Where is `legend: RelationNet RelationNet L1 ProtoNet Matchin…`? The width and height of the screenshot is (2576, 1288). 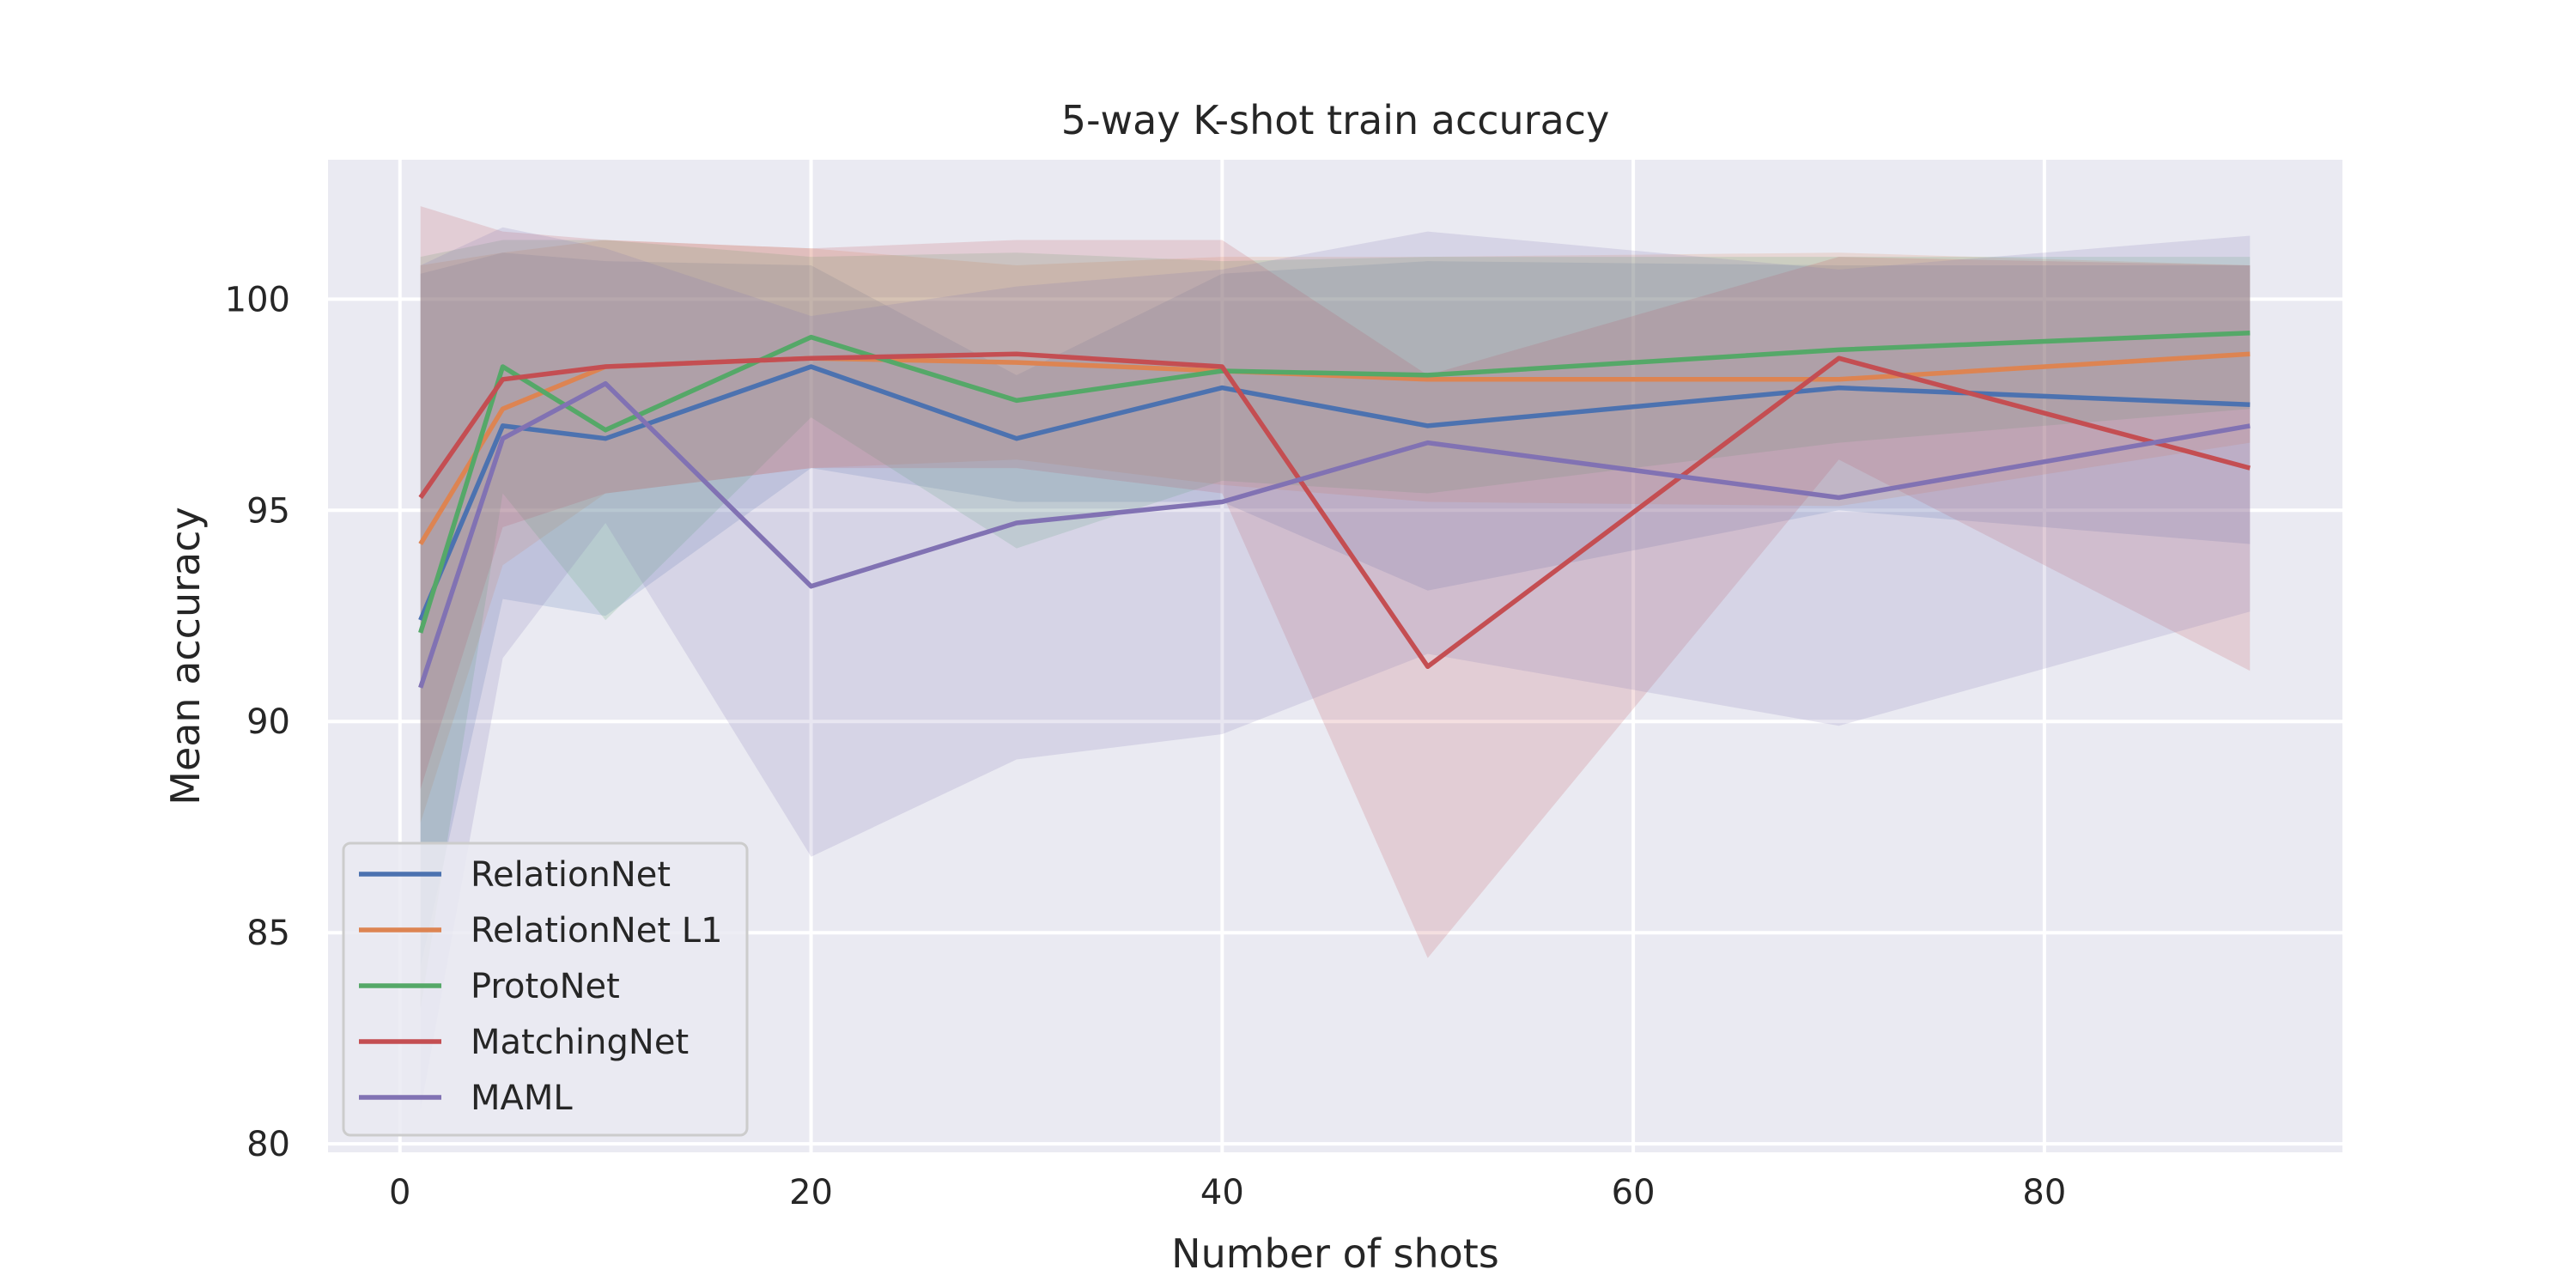
legend: RelationNet RelationNet L1 ProtoNet Matchin… is located at coordinates (545, 989).